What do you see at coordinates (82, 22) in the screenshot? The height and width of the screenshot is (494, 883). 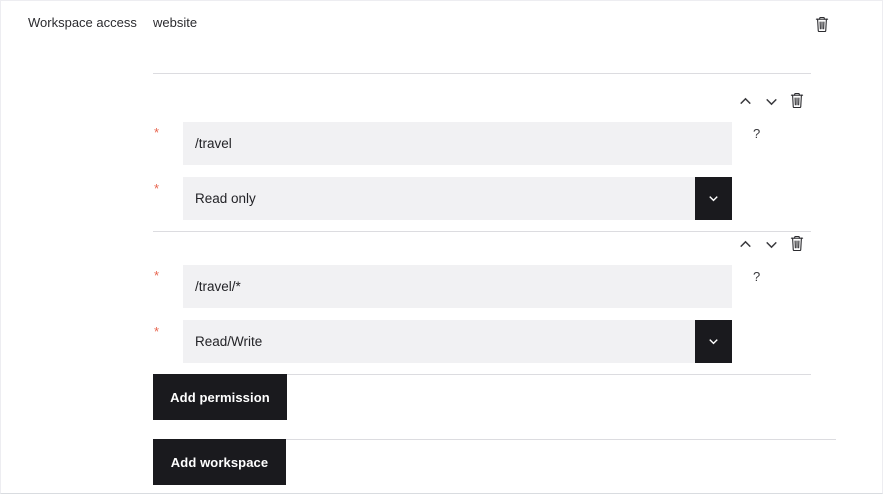 I see `workspace-access-label: Workspace access` at bounding box center [82, 22].